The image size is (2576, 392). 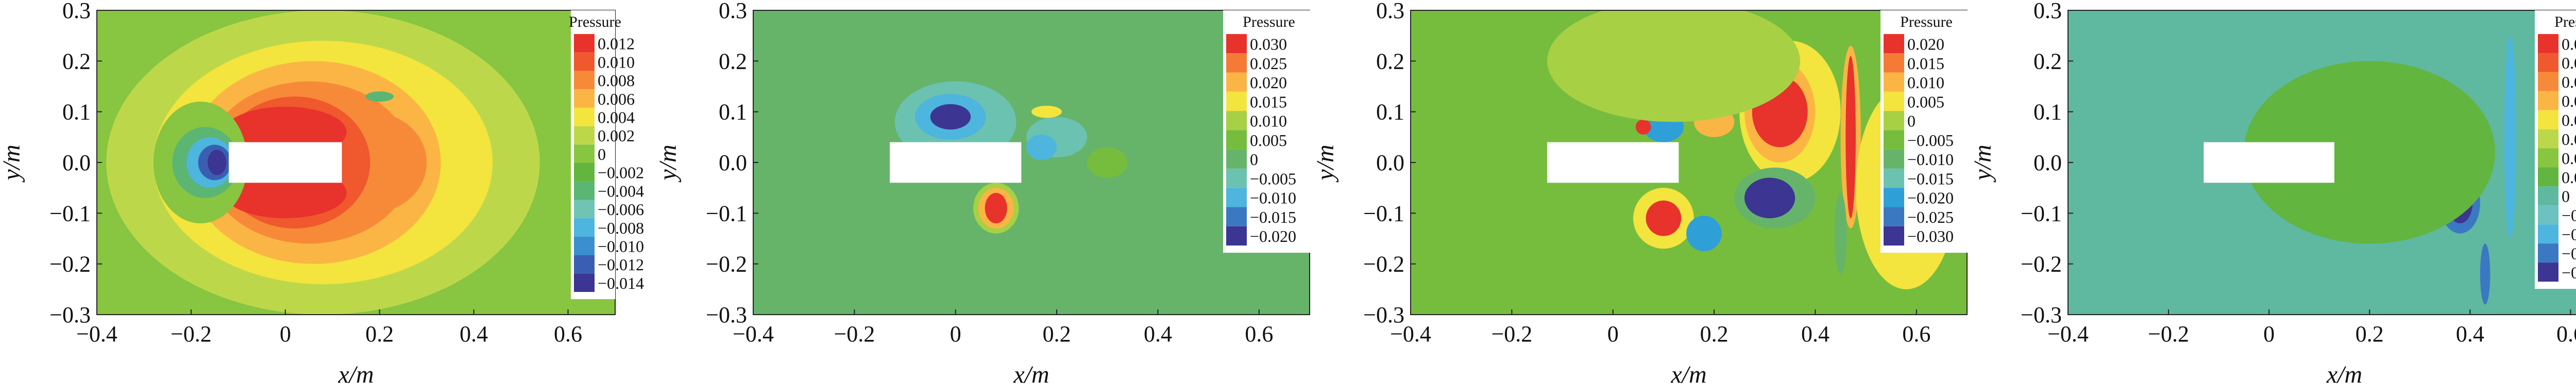 What do you see at coordinates (621, 191) in the screenshot?
I see `colorbar-label: −0.004` at bounding box center [621, 191].